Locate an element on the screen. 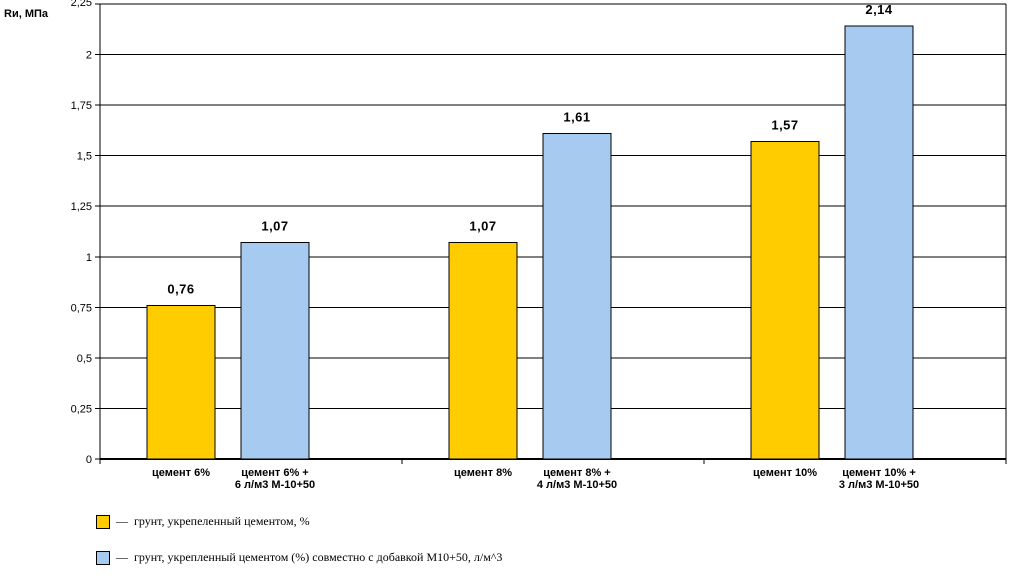 The image size is (1024, 579). category-label: 4 л/м3 М-10+50 is located at coordinates (577, 485).